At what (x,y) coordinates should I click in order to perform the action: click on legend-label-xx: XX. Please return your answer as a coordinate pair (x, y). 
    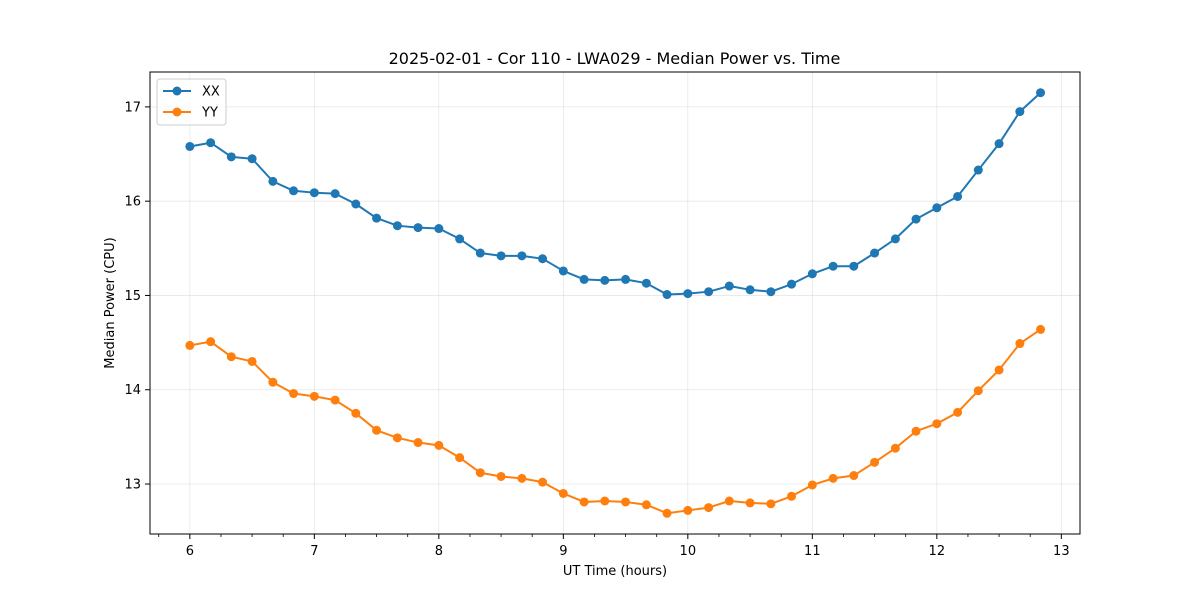
    Looking at the image, I should click on (211, 92).